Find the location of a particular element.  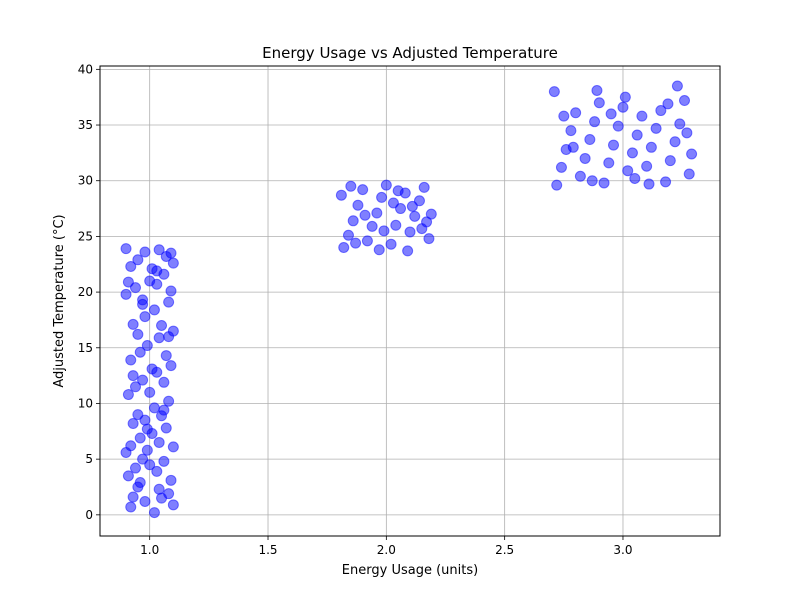

x-tick-label: 1.5 is located at coordinates (267, 550).